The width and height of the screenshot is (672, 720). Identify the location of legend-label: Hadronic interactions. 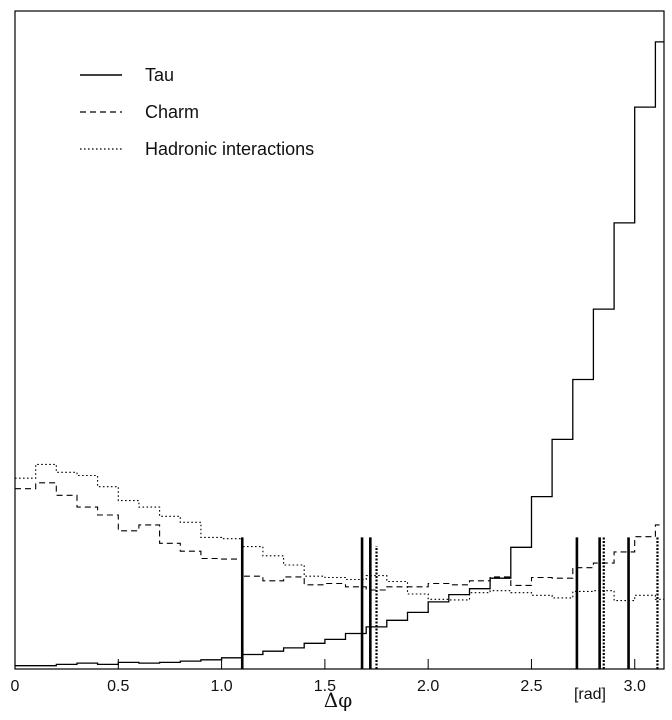
(229, 149).